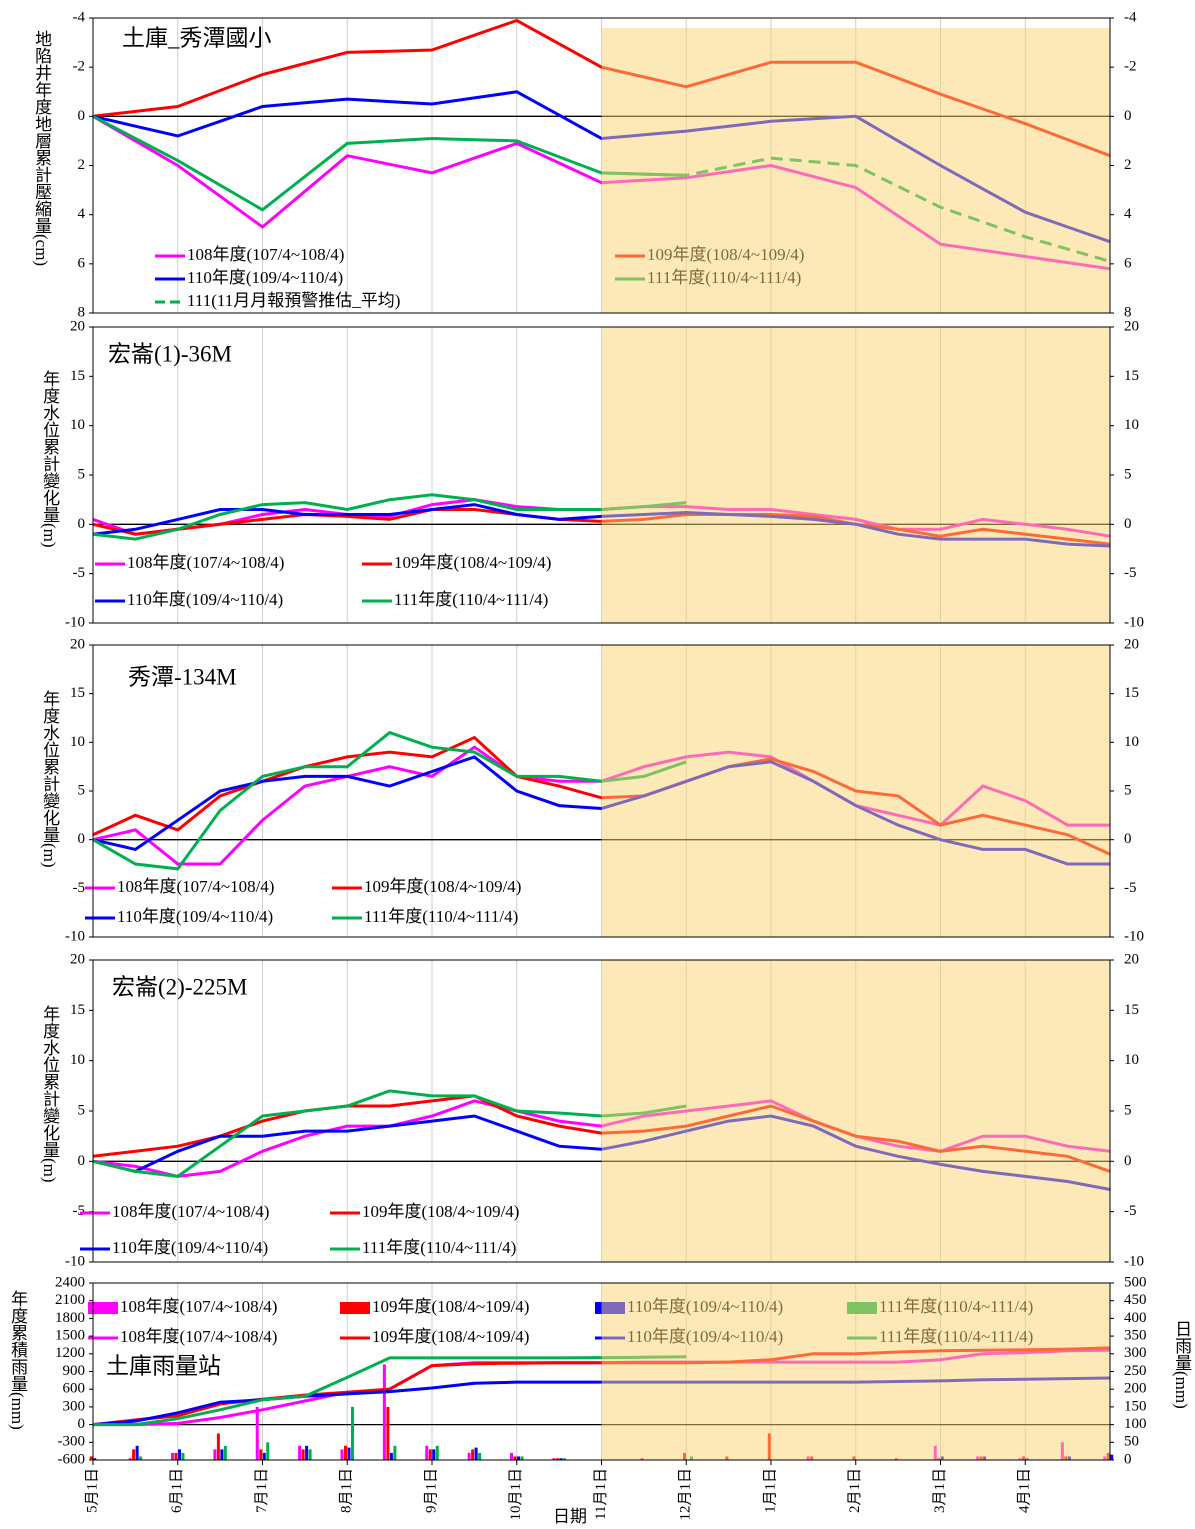 This screenshot has height=1529, width=1195. Describe the element at coordinates (770, 1490) in the screenshot. I see `x-tick-label: 1月1日` at that location.